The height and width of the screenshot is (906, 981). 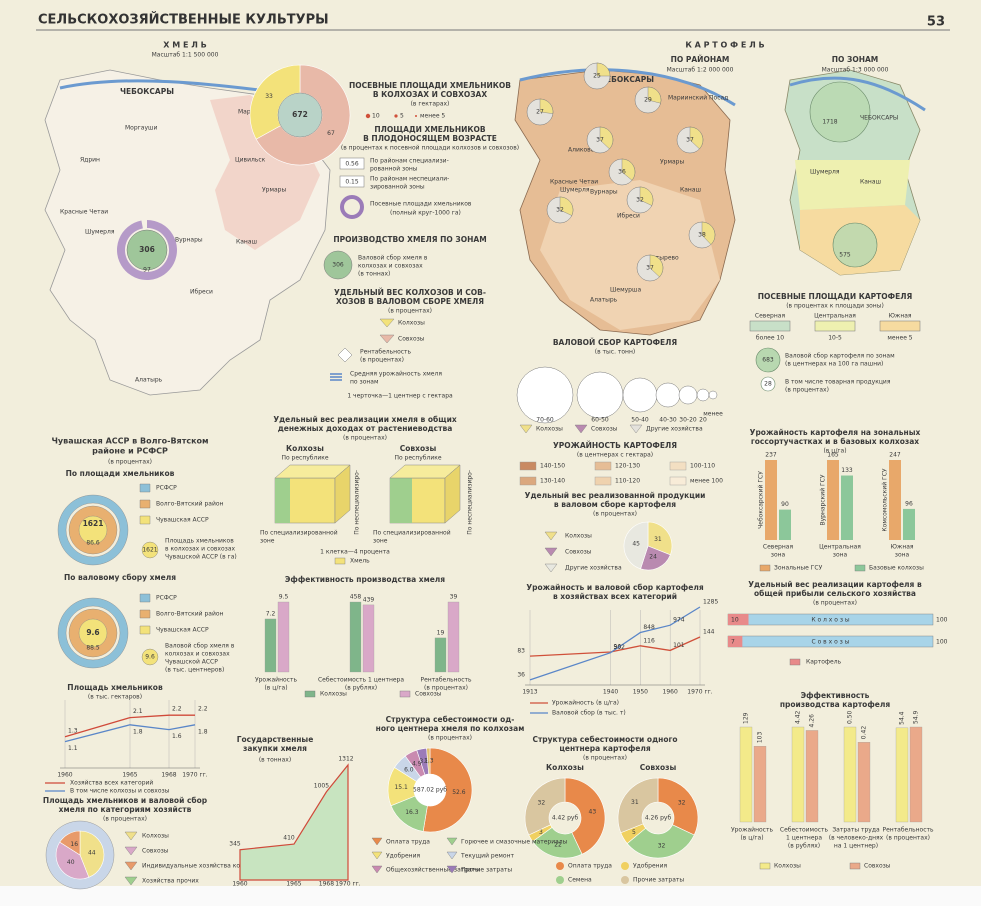 I want to click on x-tick-label: 1970 гг., so click(x=194, y=775).